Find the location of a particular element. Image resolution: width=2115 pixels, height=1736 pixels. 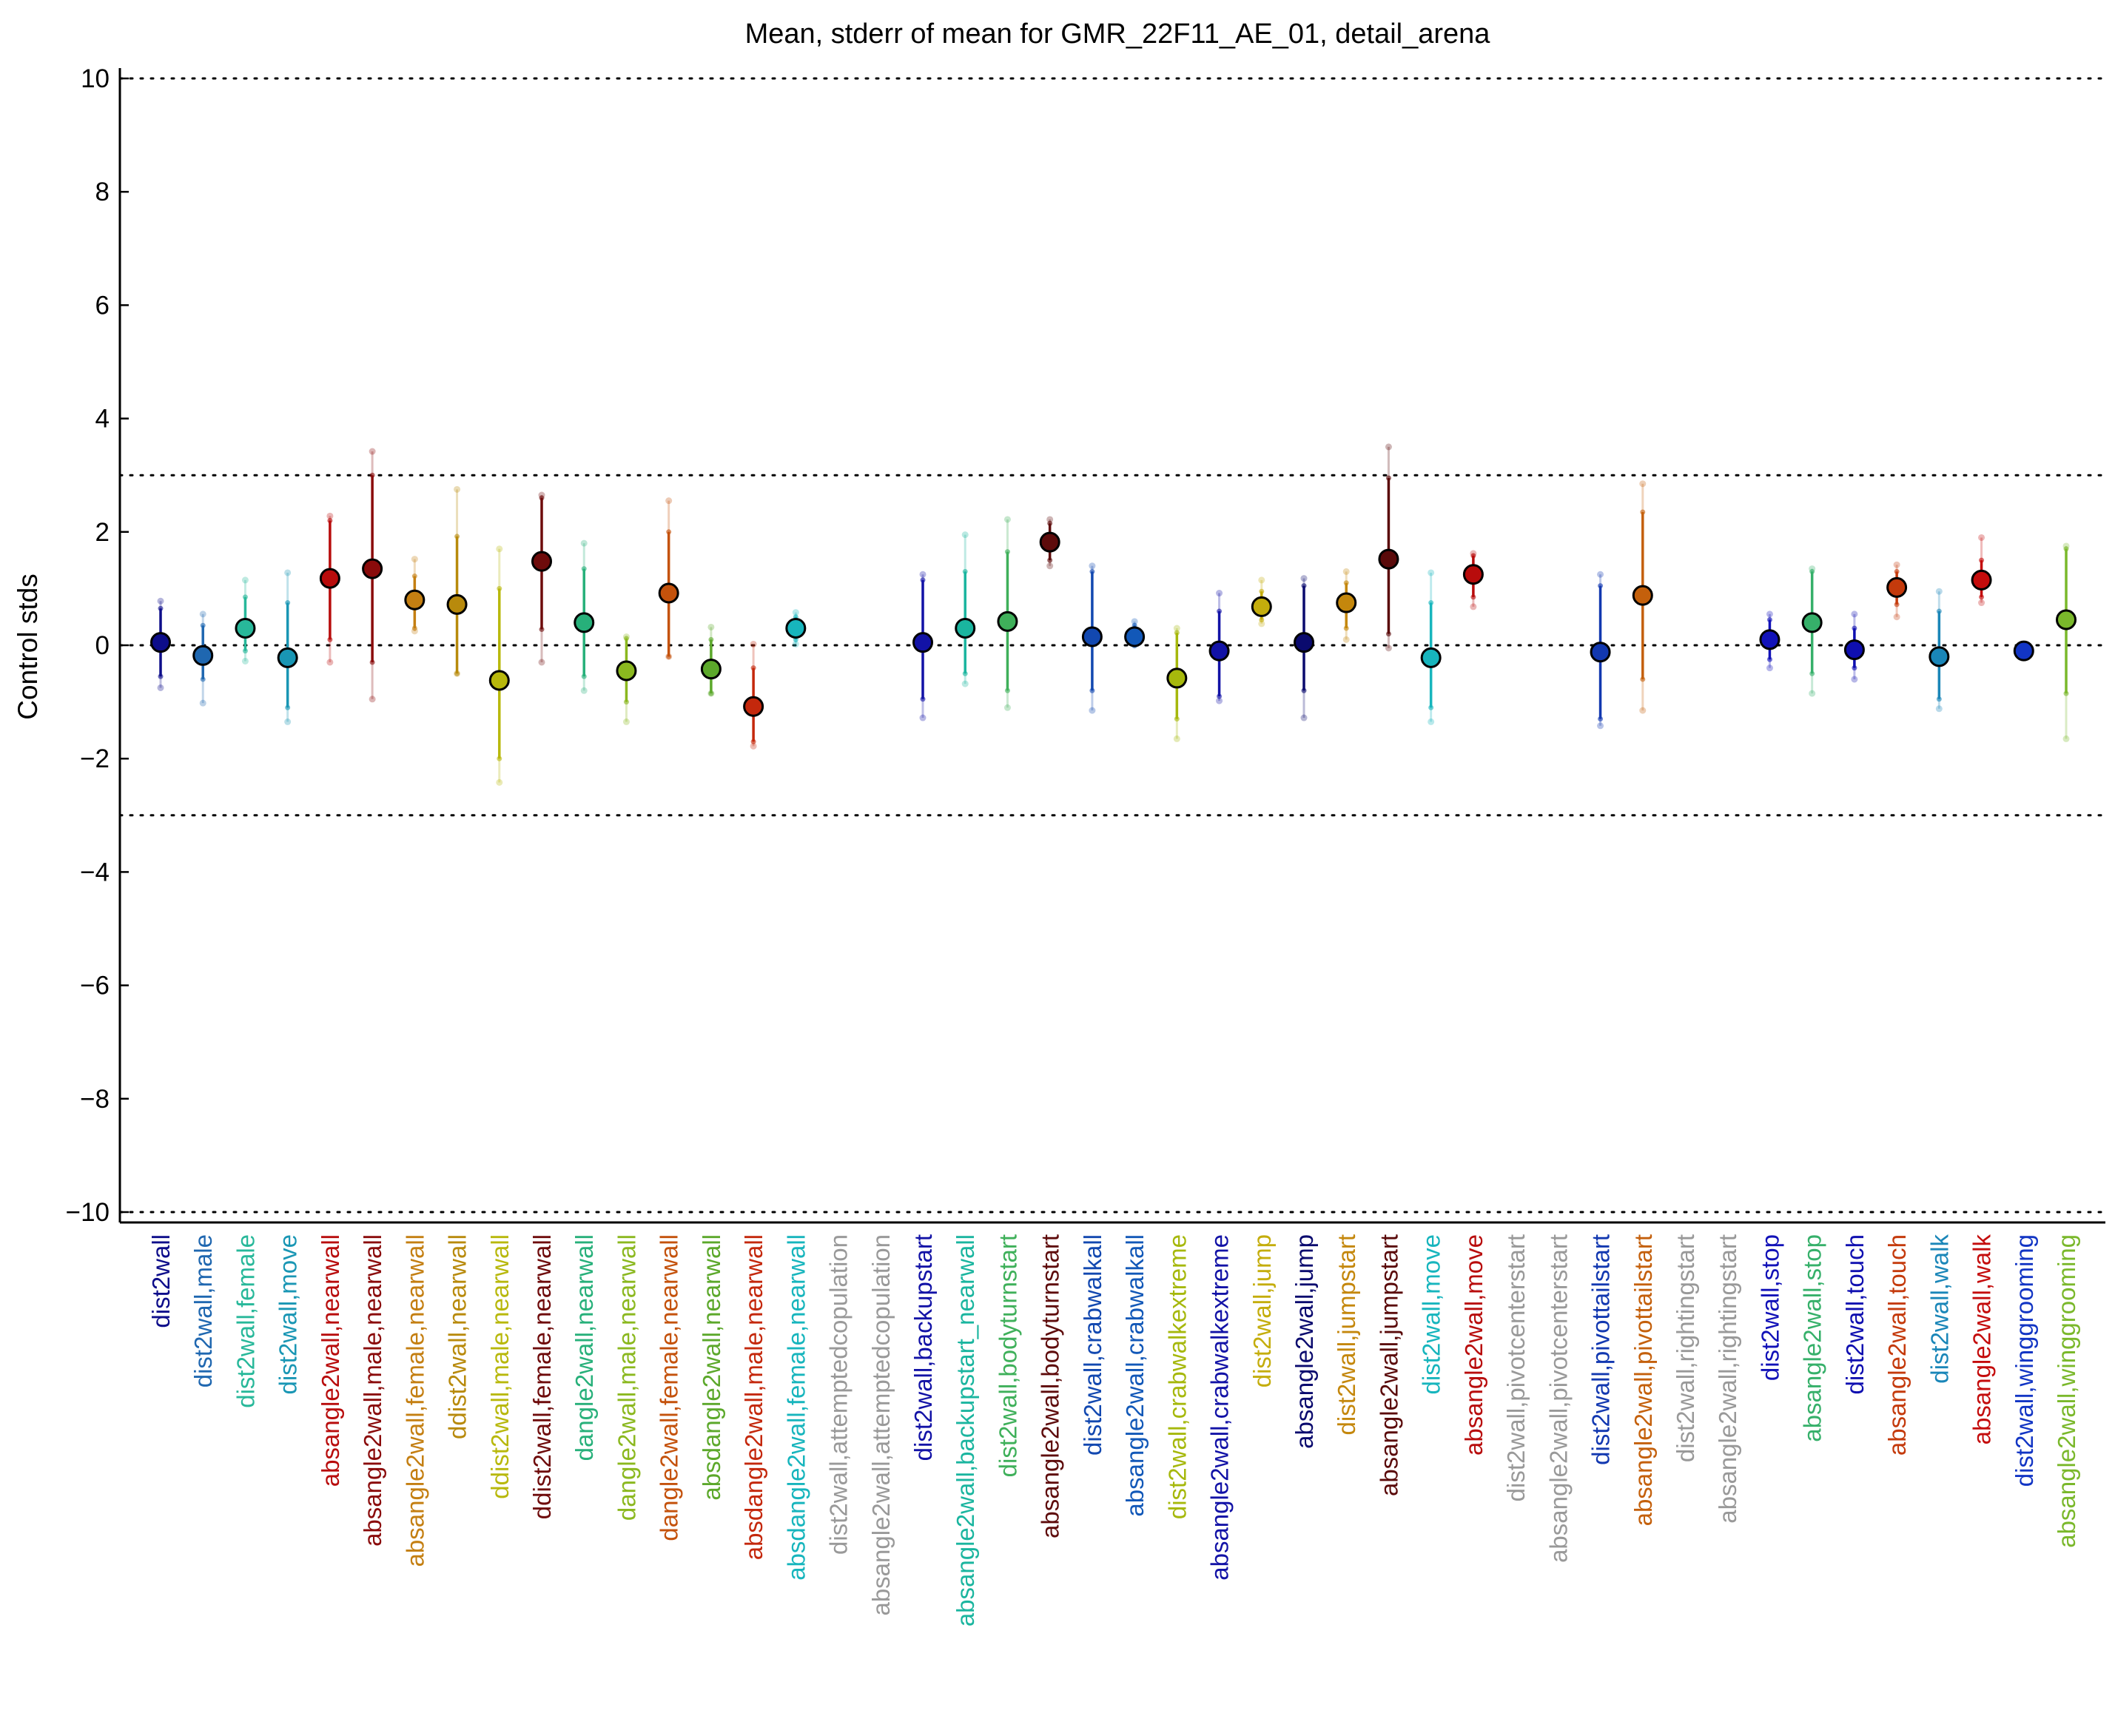

x-tick-label: absangle2wall,winggrooming is located at coordinates (2066, 1391).